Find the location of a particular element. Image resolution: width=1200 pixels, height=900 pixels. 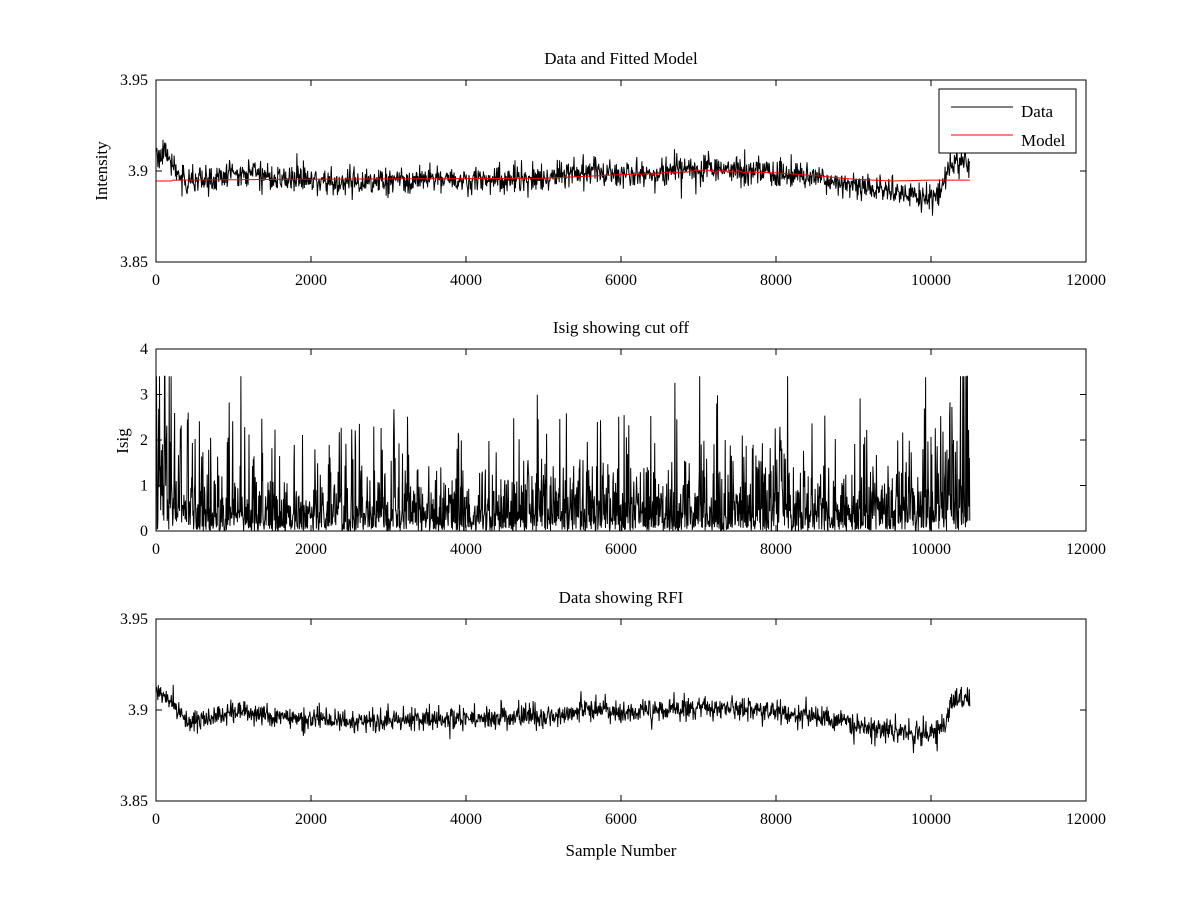

y-axis-label: Intensity is located at coordinates (101, 171).